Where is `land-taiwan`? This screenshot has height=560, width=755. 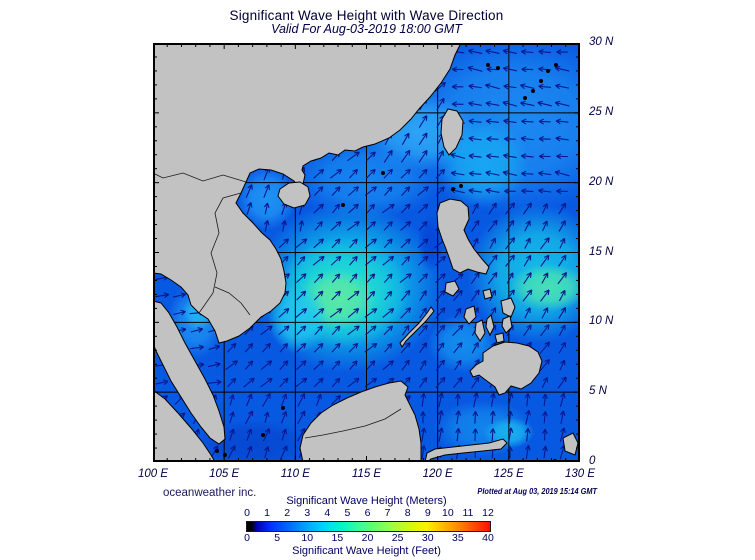
land-taiwan is located at coordinates (452, 132).